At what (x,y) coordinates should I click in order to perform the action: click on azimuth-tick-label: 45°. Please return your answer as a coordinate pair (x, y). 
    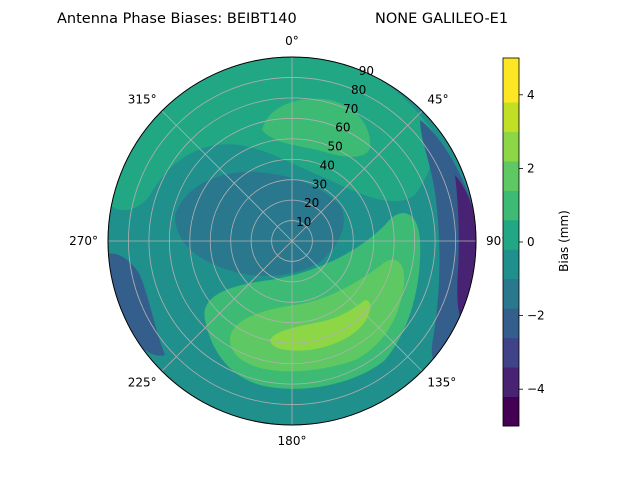
    Looking at the image, I should click on (437, 100).